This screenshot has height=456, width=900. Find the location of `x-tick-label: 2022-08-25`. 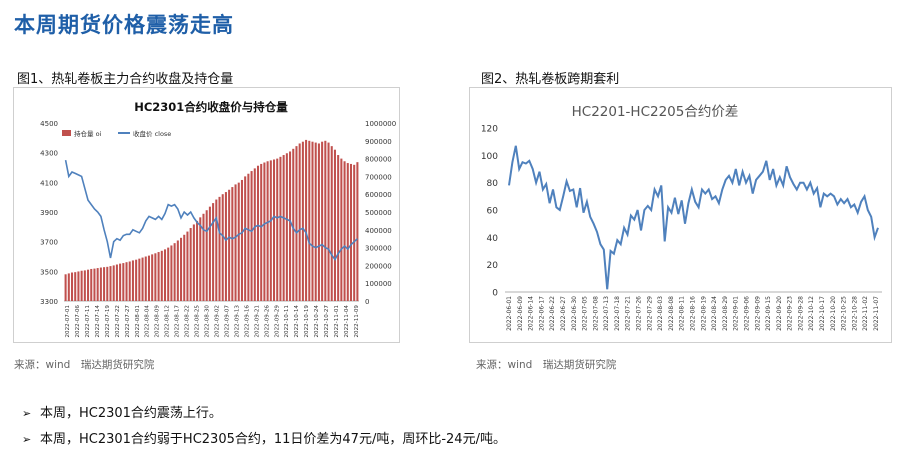

x-tick-label: 2022-08-25 is located at coordinates (198, 321).